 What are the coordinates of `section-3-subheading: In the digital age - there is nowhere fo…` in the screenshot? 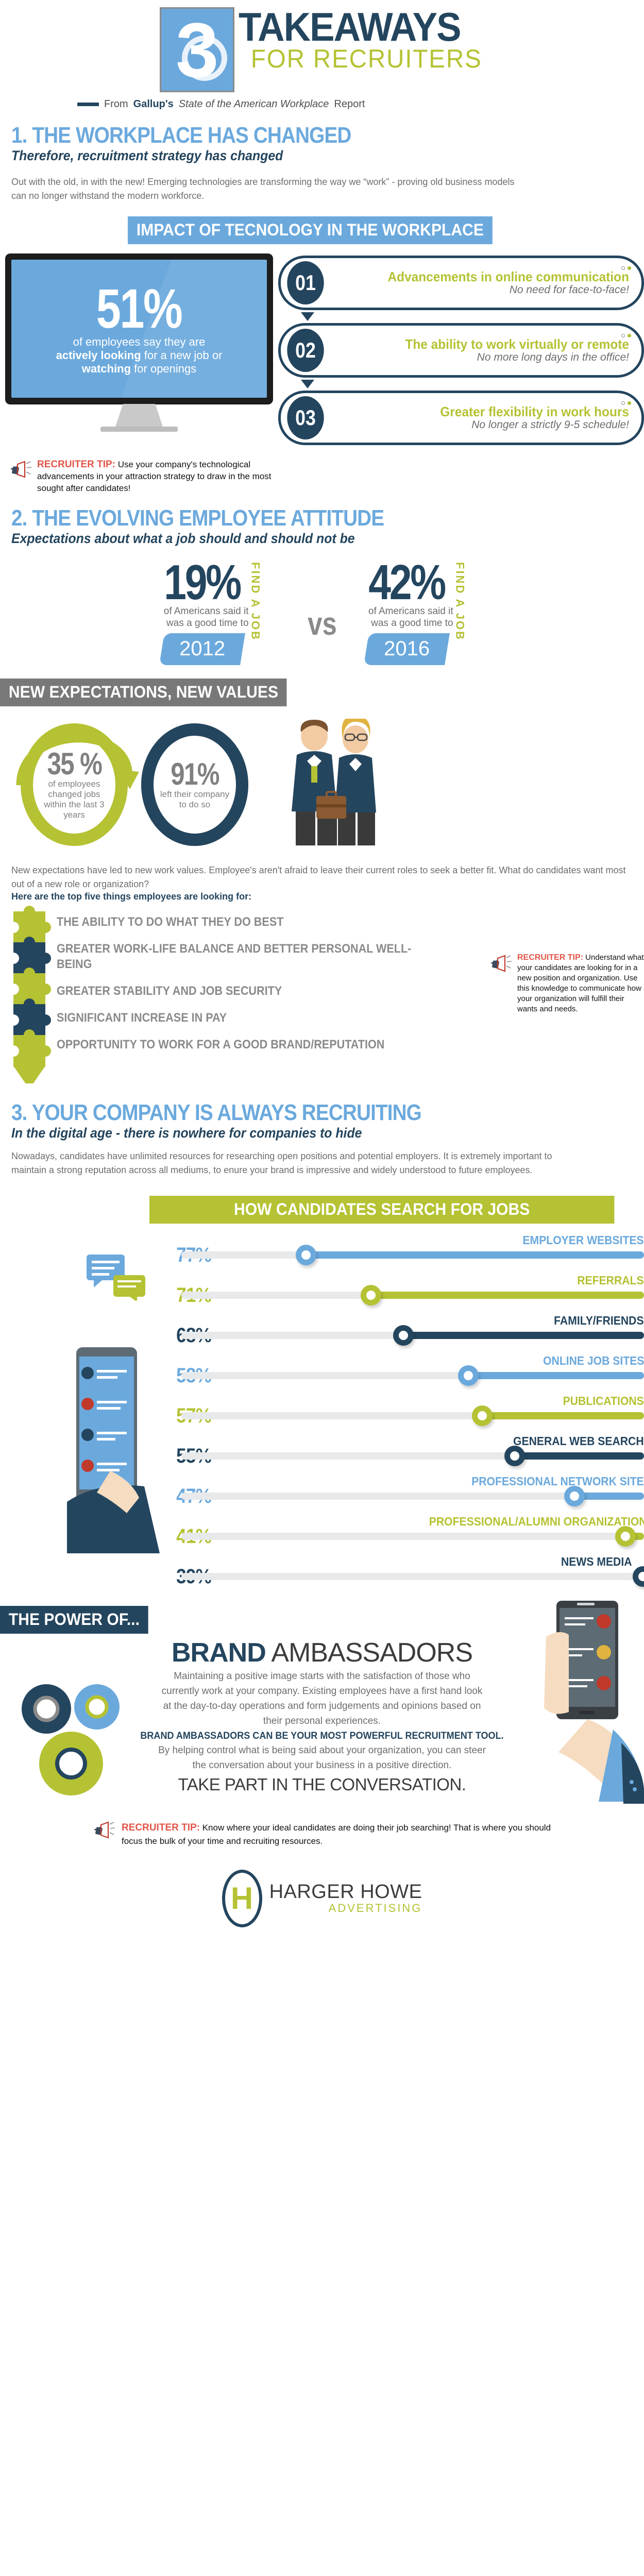 It's located at (186, 1133).